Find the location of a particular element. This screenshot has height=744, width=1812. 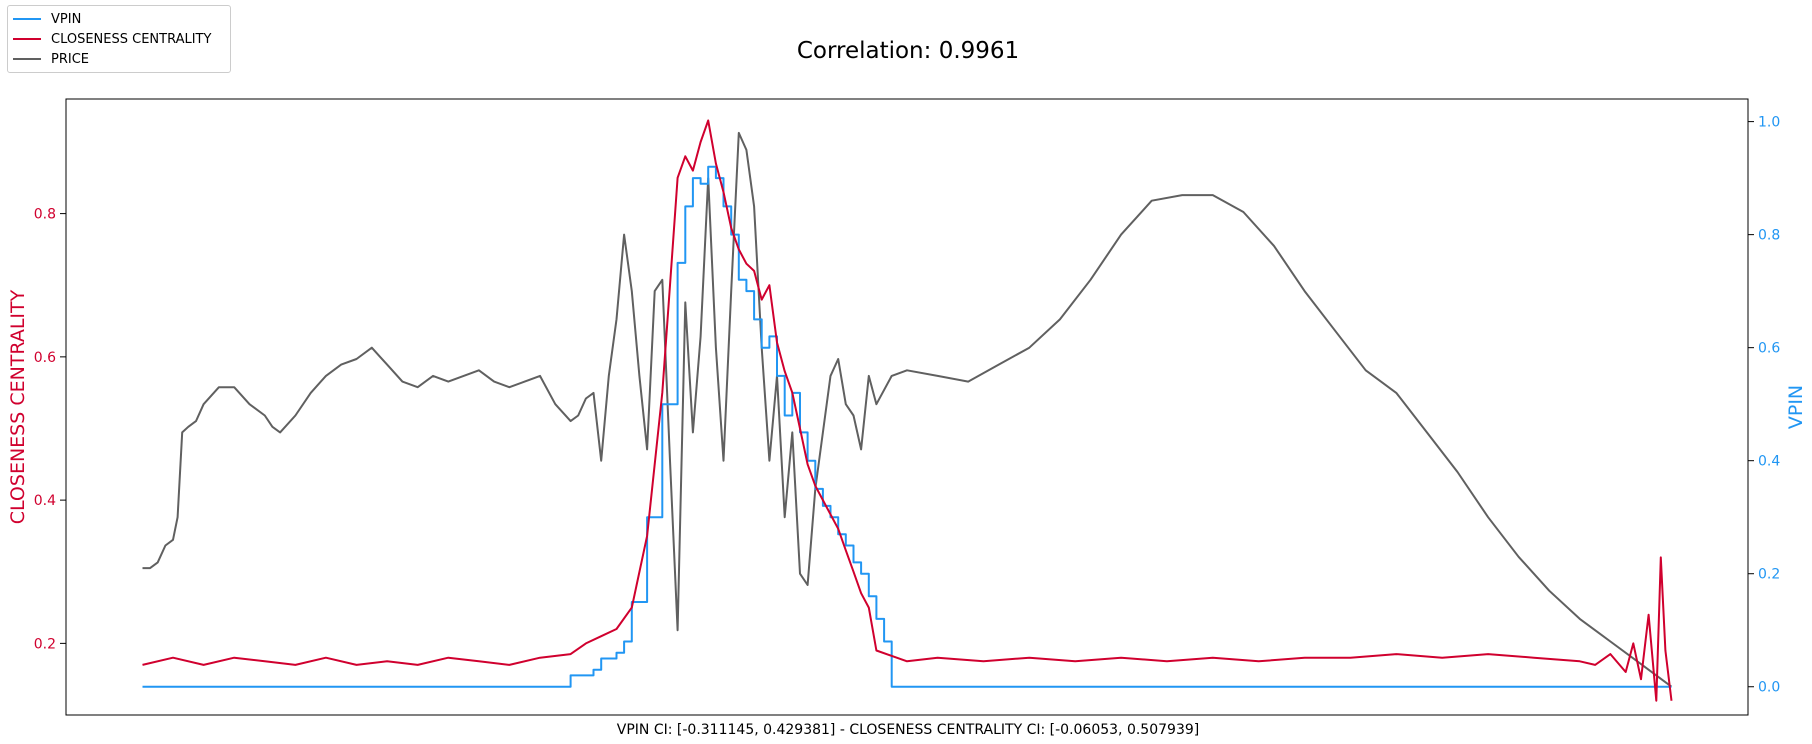

right-tick-label: 0.6 is located at coordinates (1769, 349).